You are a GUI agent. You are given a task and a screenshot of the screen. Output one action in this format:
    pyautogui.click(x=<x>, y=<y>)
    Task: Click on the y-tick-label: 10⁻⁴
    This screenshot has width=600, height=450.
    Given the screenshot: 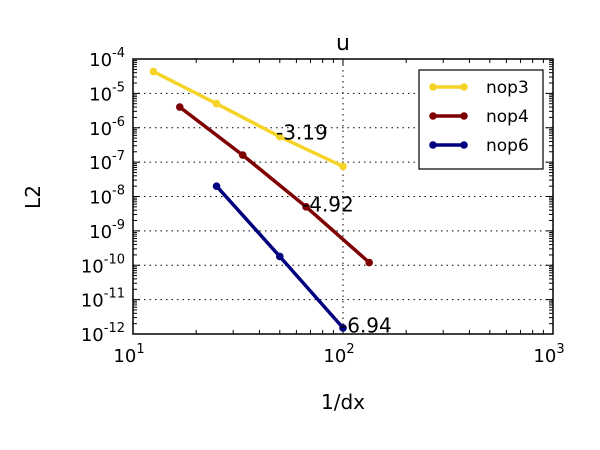 What is the action you would take?
    pyautogui.click(x=107, y=58)
    